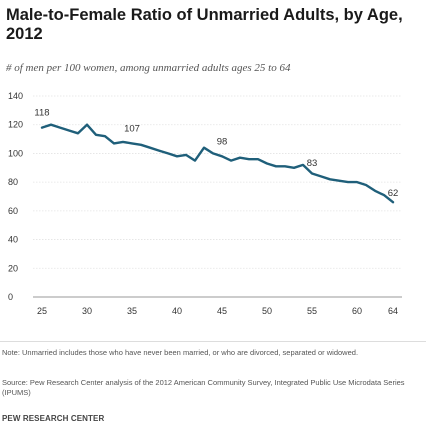  I want to click on y-tick-label: 60, so click(13, 211).